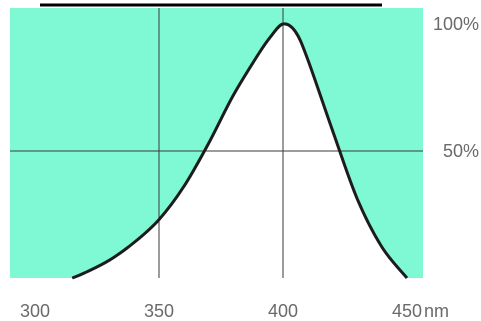  Describe the element at coordinates (407, 311) in the screenshot. I see `x-tick-label-450: 450` at that location.